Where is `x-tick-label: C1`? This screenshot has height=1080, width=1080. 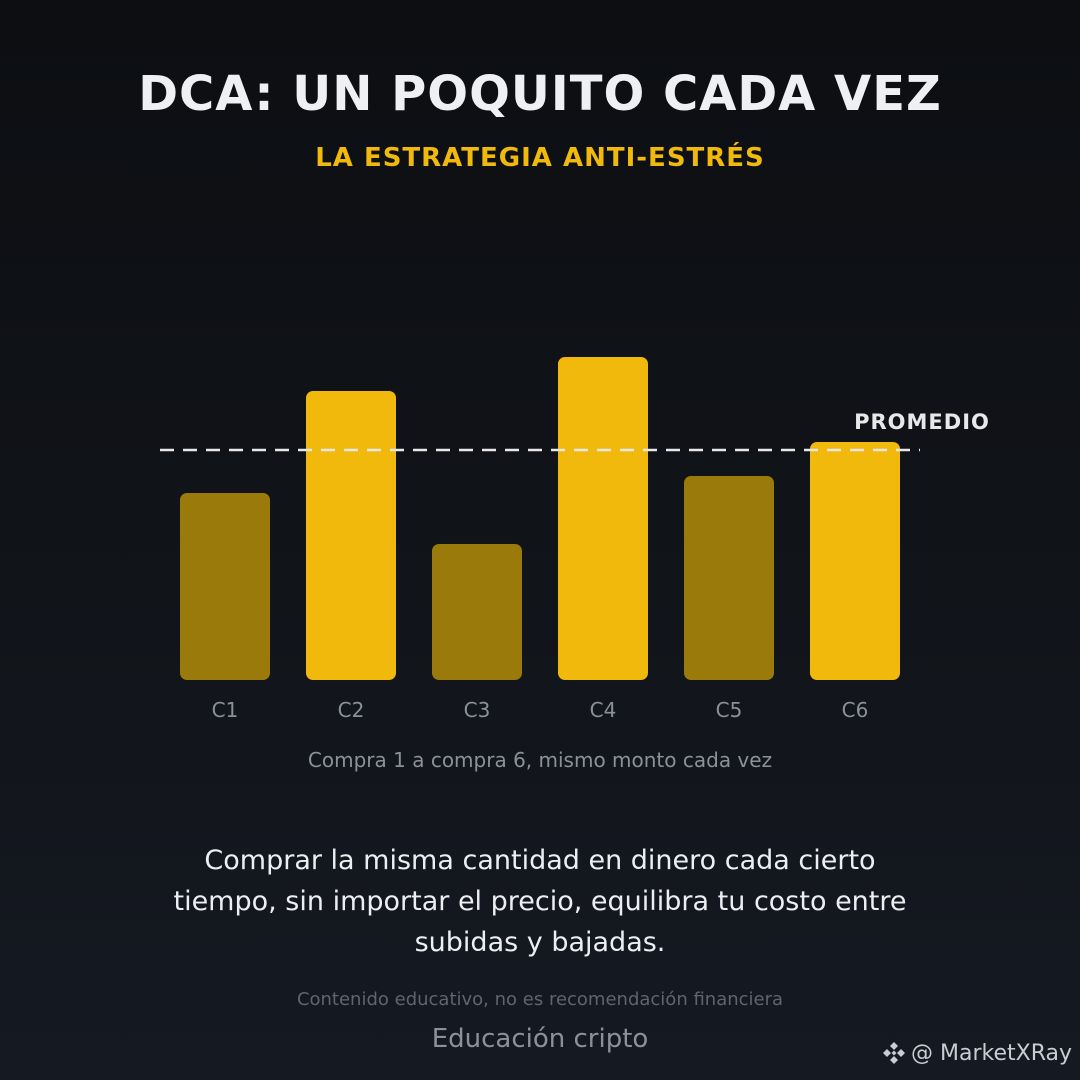
x-tick-label: C1 is located at coordinates (225, 710).